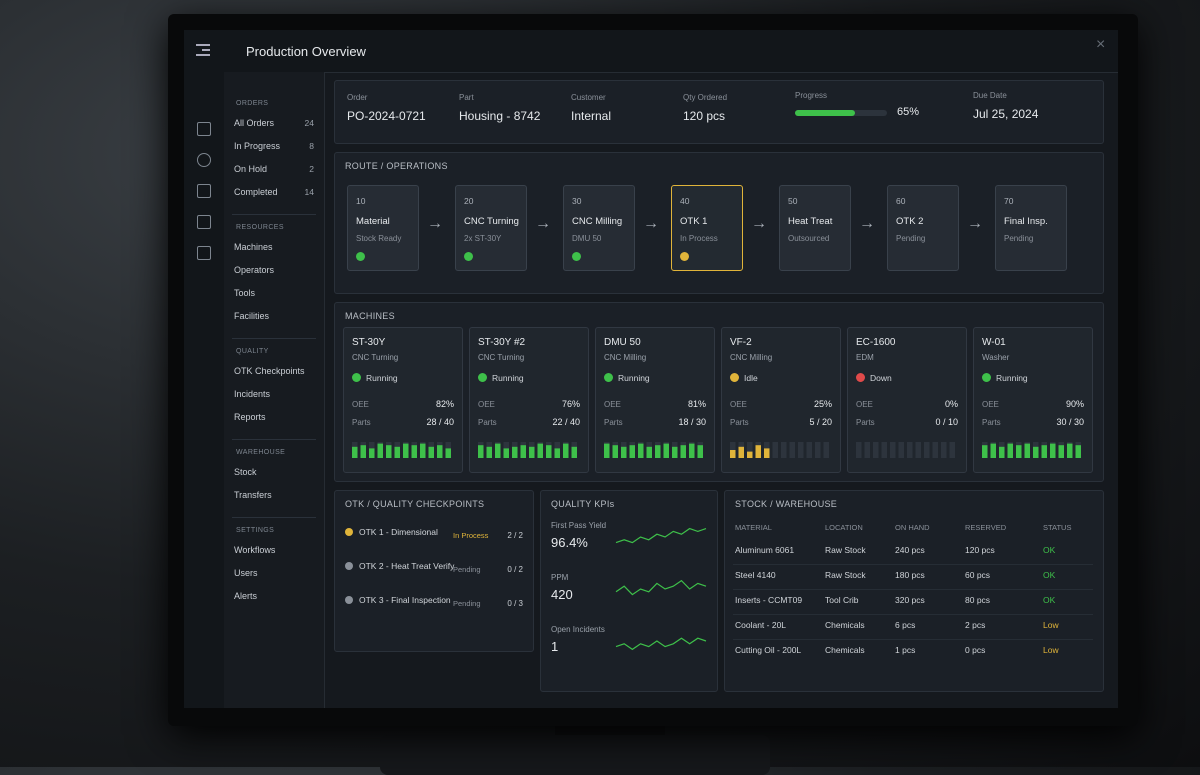 This screenshot has width=1200, height=775. I want to click on parts-value: 18 / 30, so click(692, 422).